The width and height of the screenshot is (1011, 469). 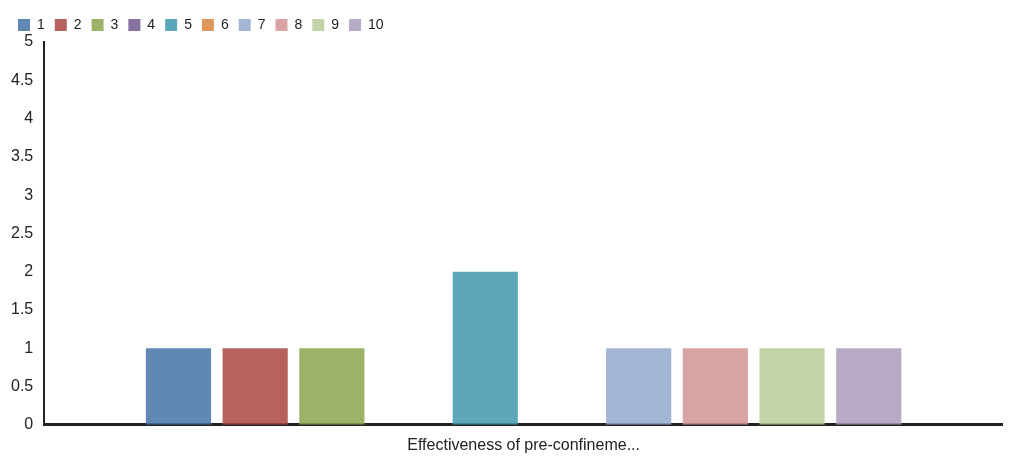 I want to click on legend-label: 8, so click(x=298, y=23).